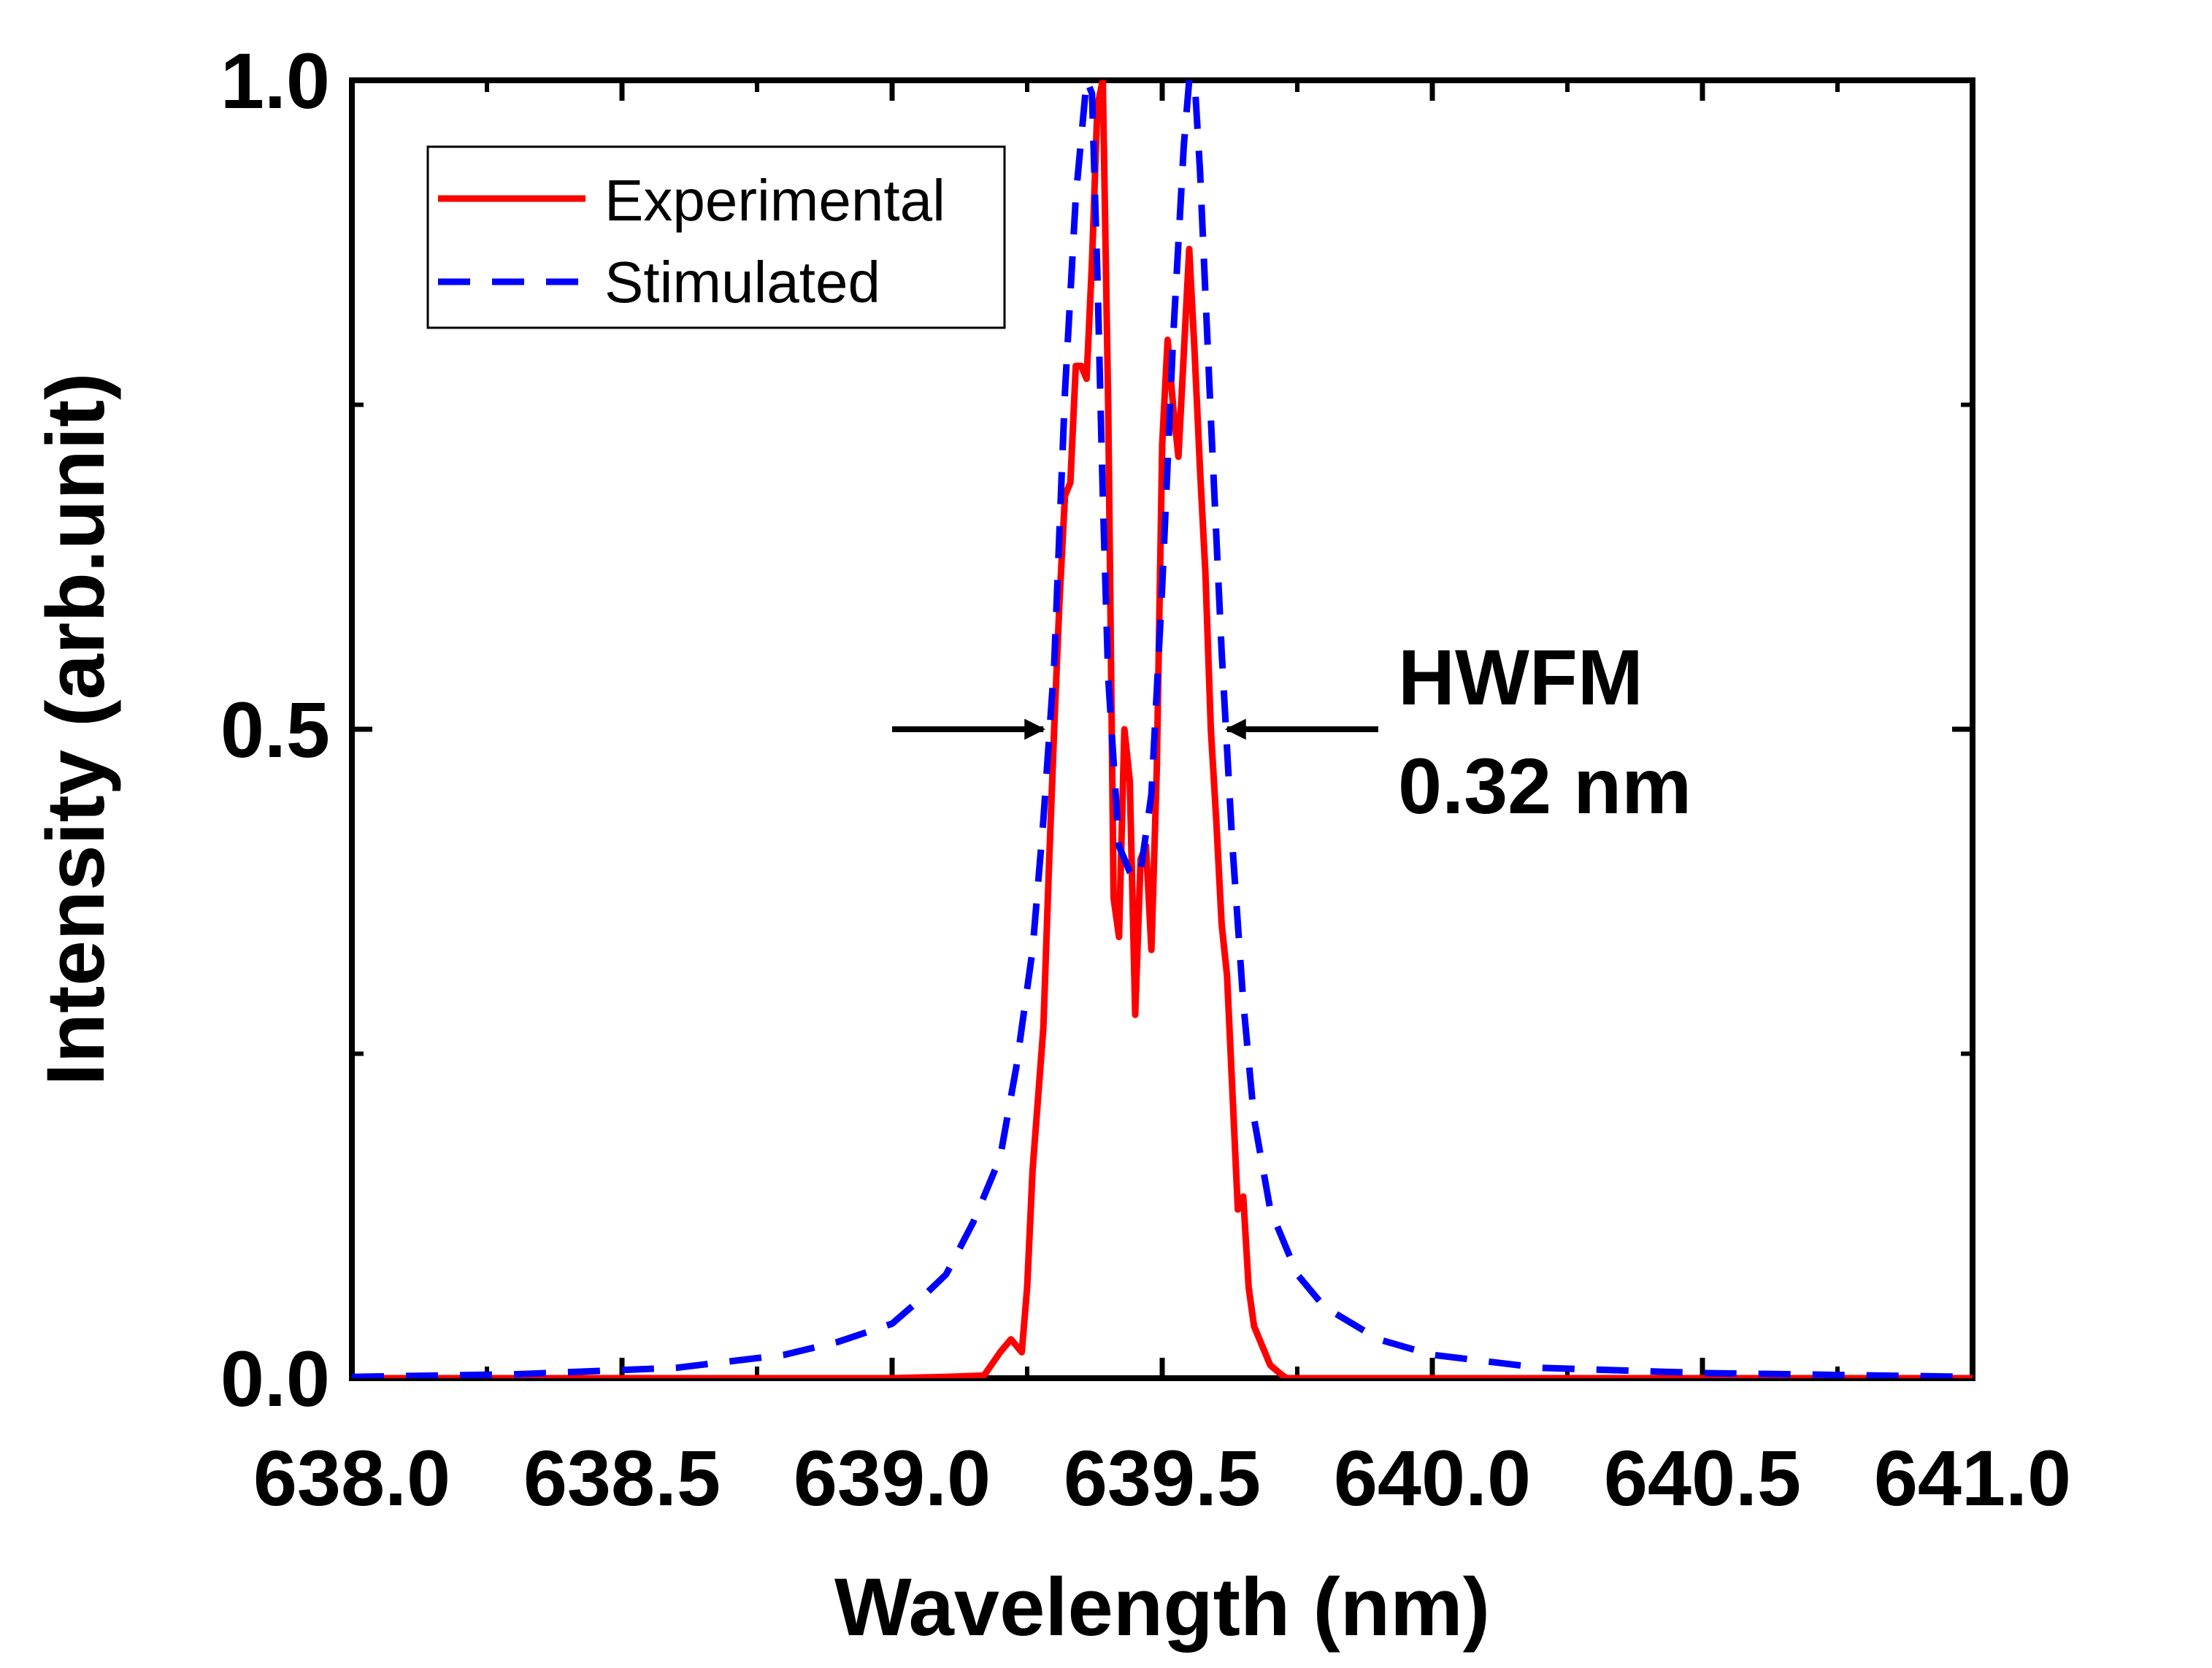  I want to click on x-tick-label: 638.0, so click(351, 1478).